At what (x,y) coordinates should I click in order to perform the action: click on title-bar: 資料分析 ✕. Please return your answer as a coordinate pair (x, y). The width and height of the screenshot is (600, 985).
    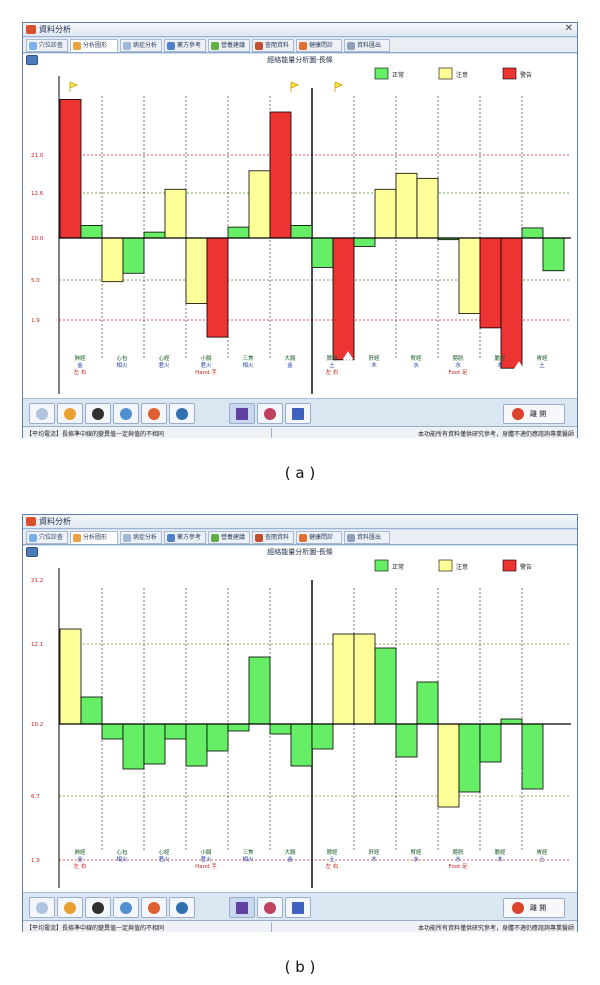
    Looking at the image, I should click on (300, 30).